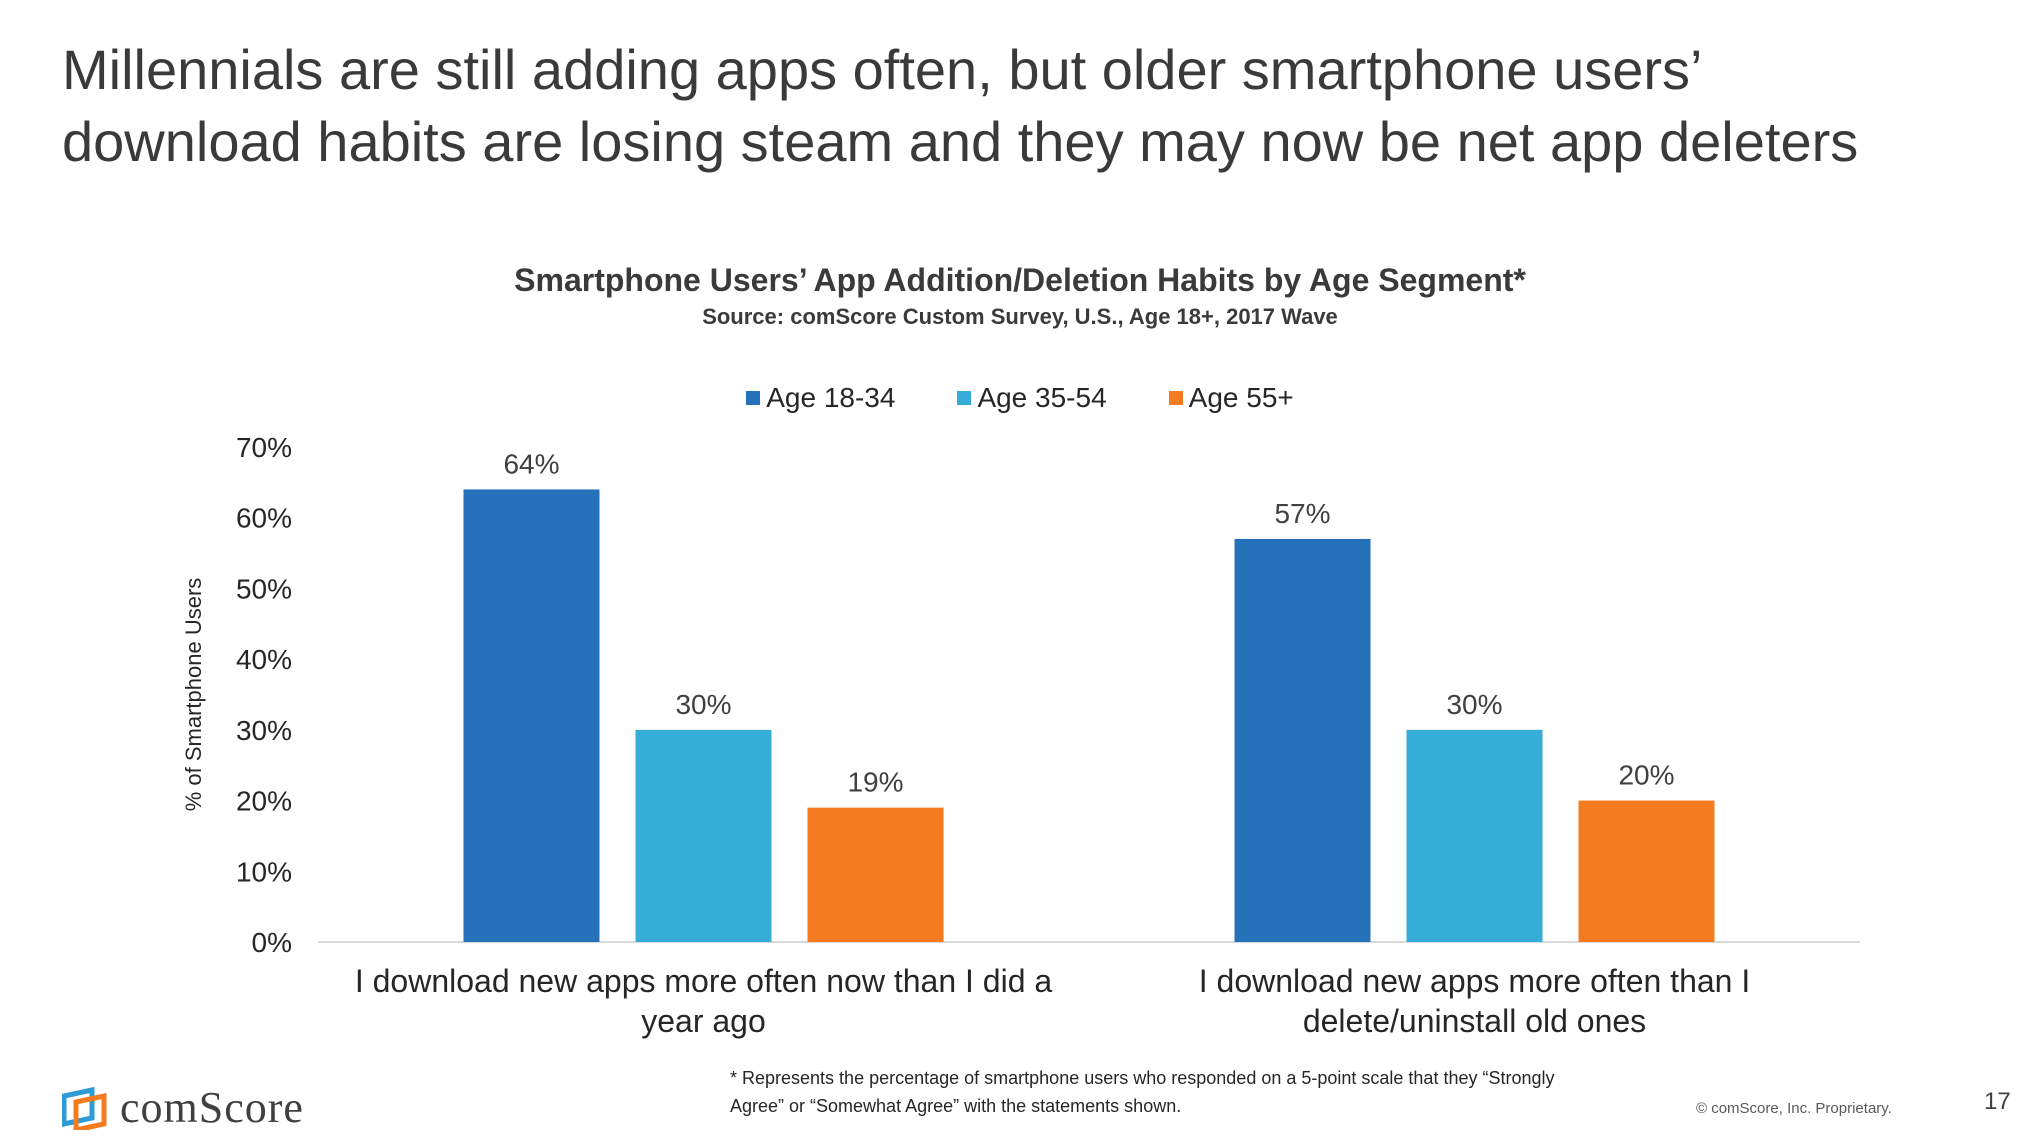 This screenshot has width=2040, height=1148. Describe the element at coordinates (1175, 398) in the screenshot. I see `legend-swatch-age-55-plus` at that location.